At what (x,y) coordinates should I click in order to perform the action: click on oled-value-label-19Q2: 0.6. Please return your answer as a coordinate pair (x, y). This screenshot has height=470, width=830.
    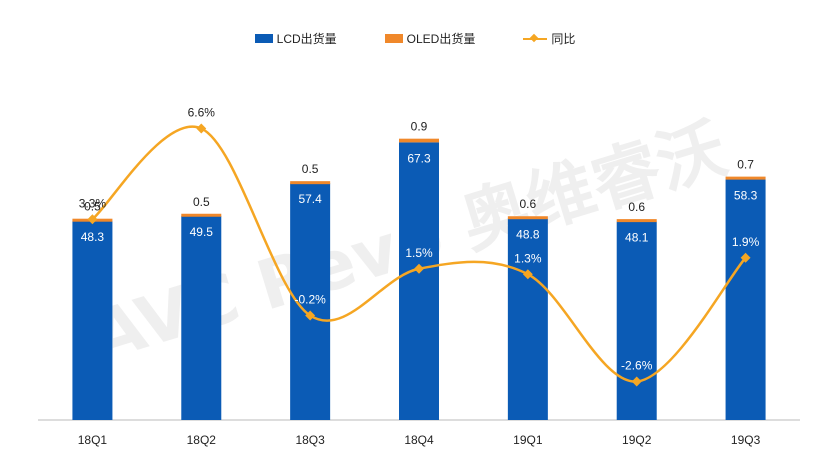
    Looking at the image, I should click on (636, 207).